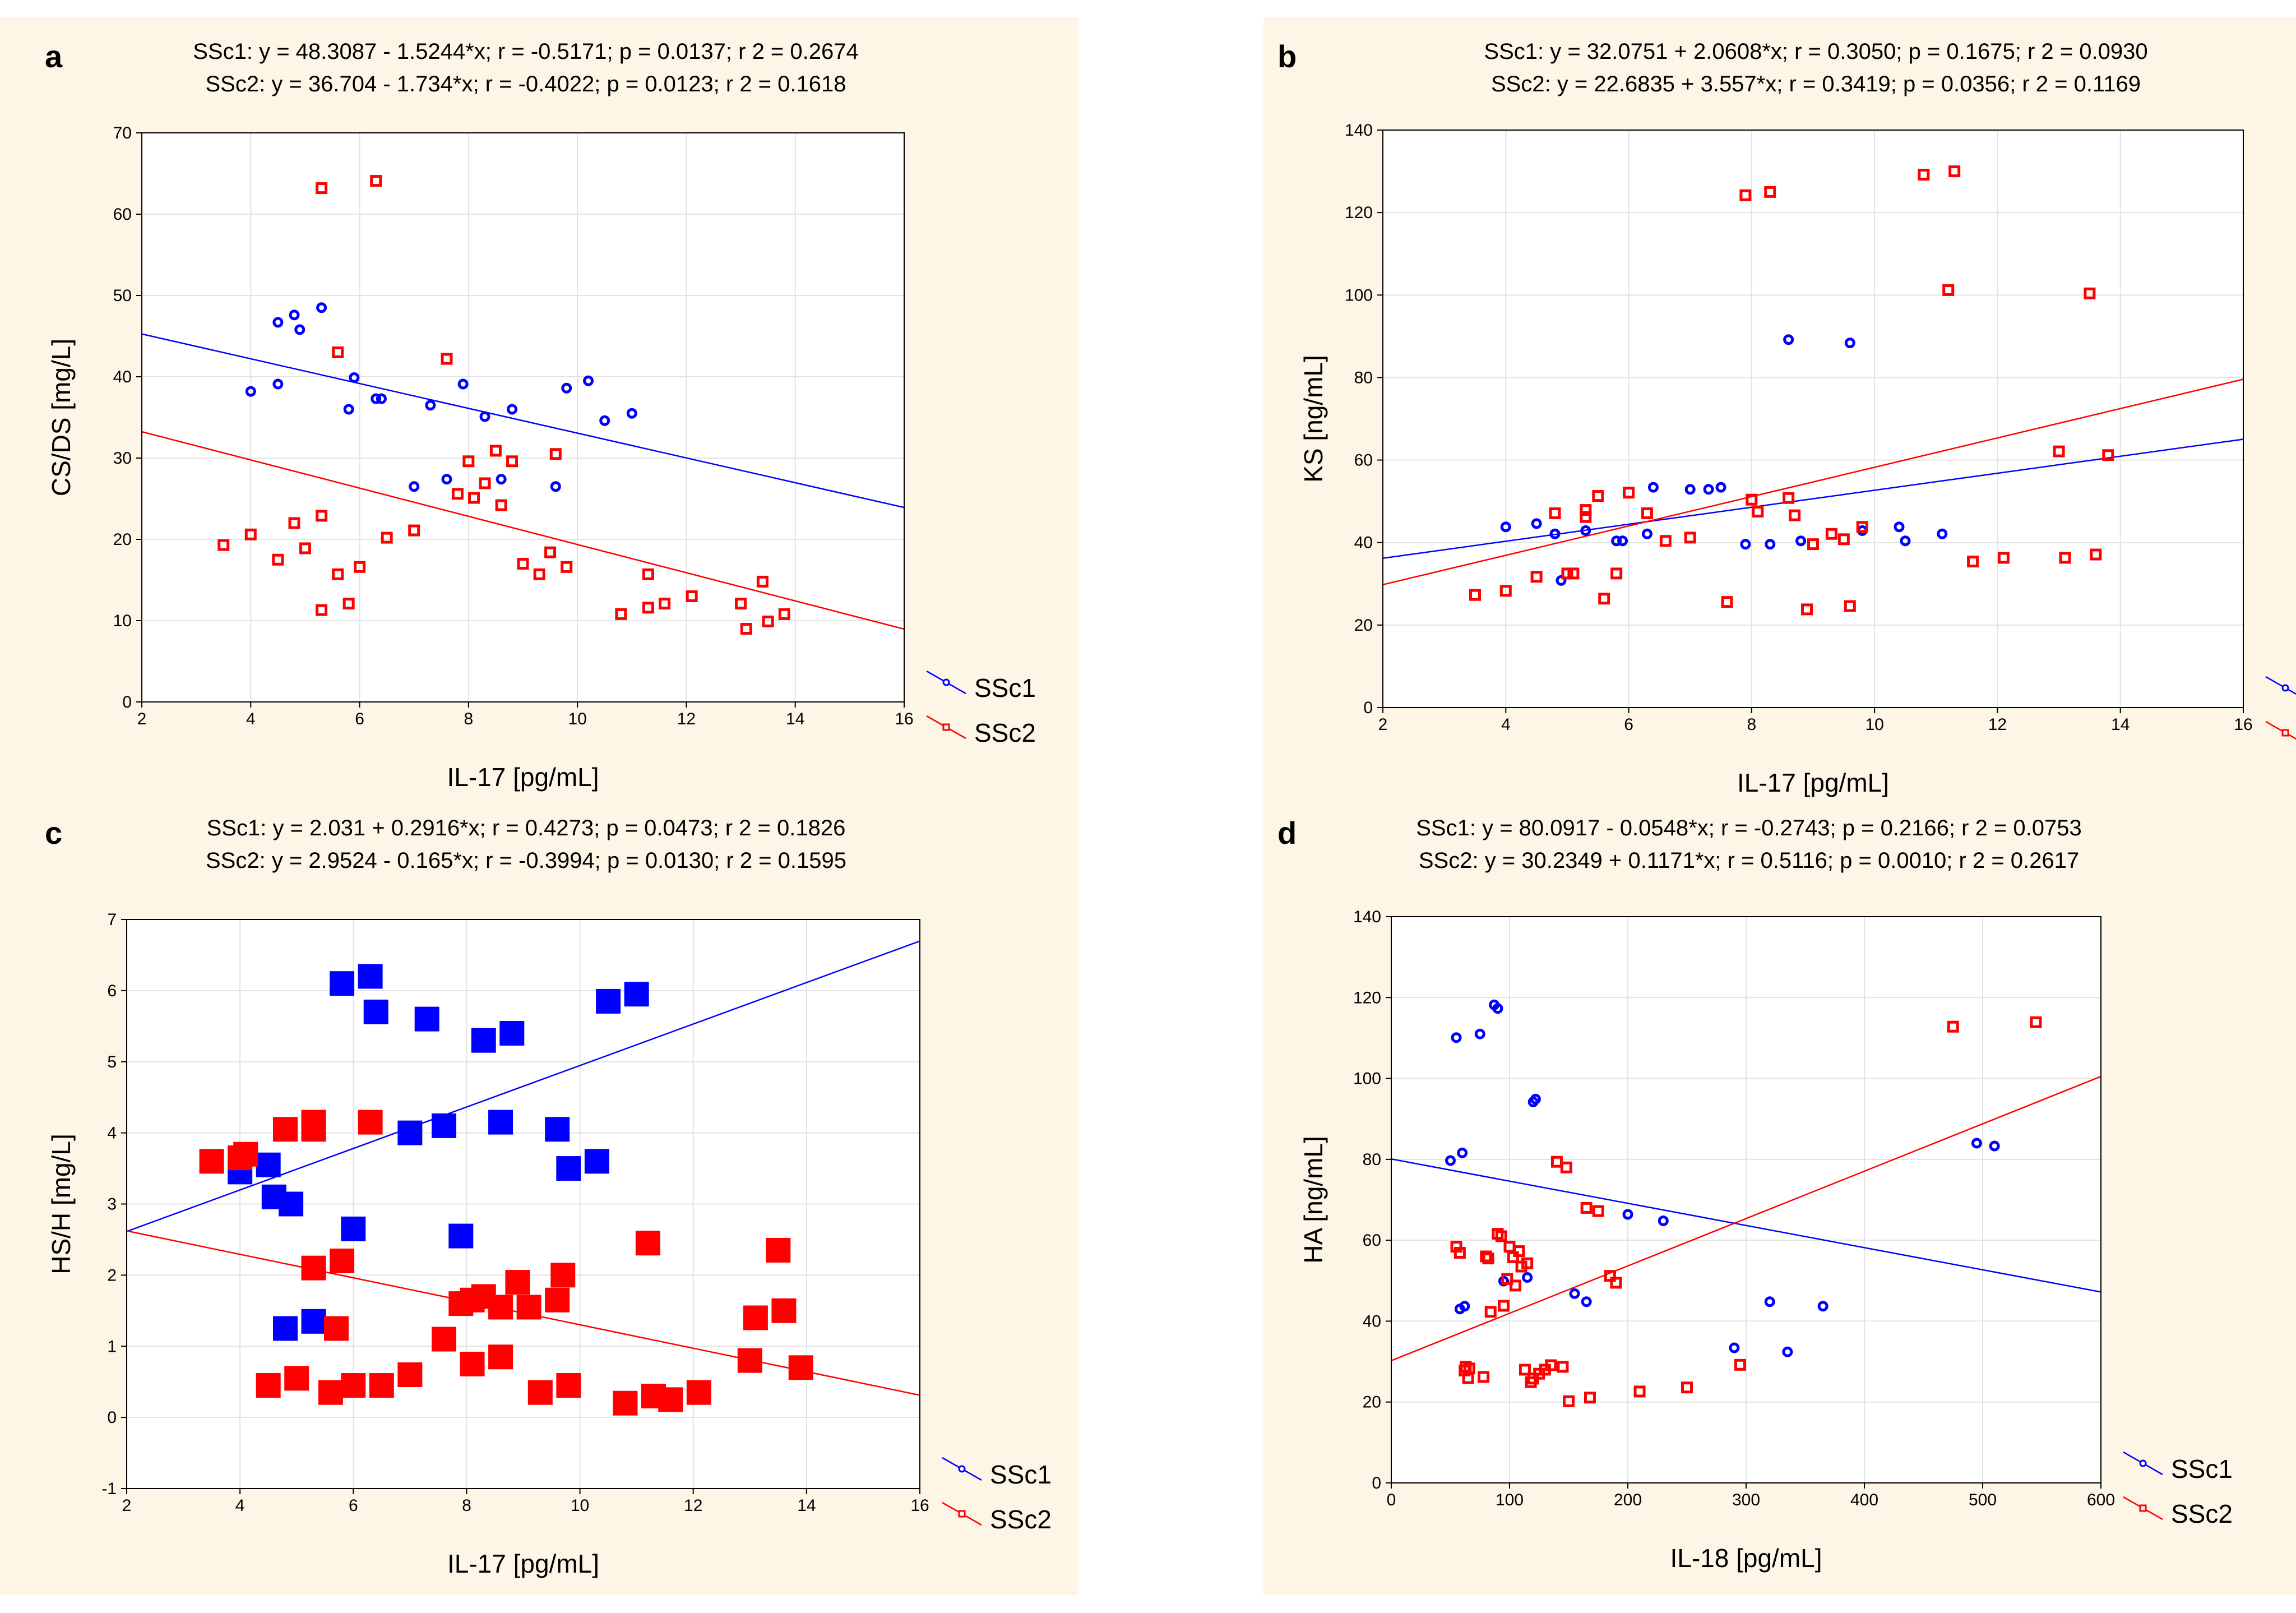  I want to click on y-axis-label: HA [ng/mL], so click(1313, 1200).